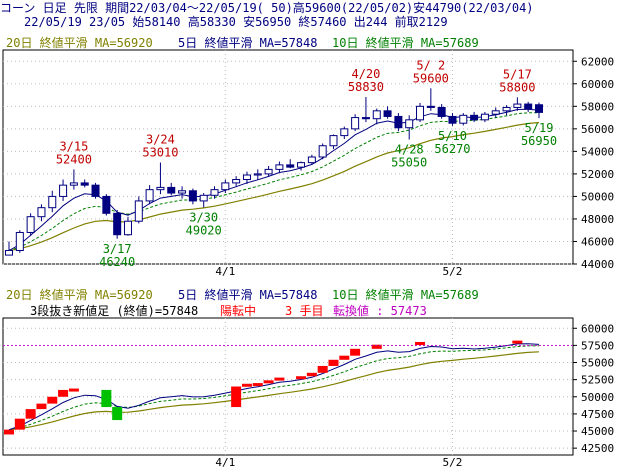  Describe the element at coordinates (452, 149) in the screenshot. I see `annotation-low-value: 56270` at that location.